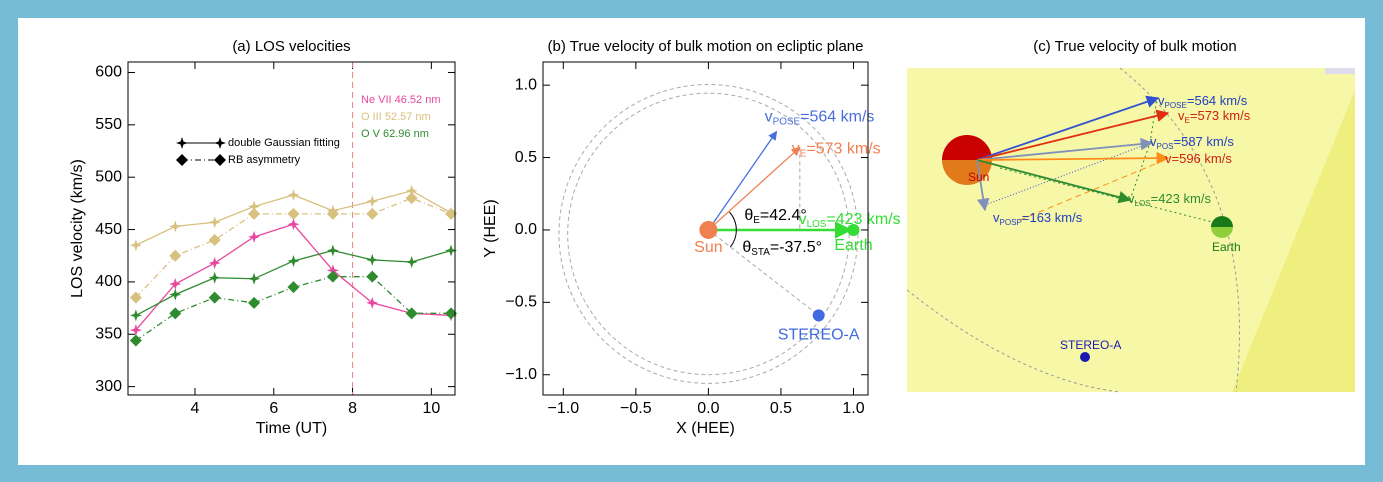 The width and height of the screenshot is (1383, 482). Describe the element at coordinates (108, 72) in the screenshot. I see `y-tick-label: 600` at that location.